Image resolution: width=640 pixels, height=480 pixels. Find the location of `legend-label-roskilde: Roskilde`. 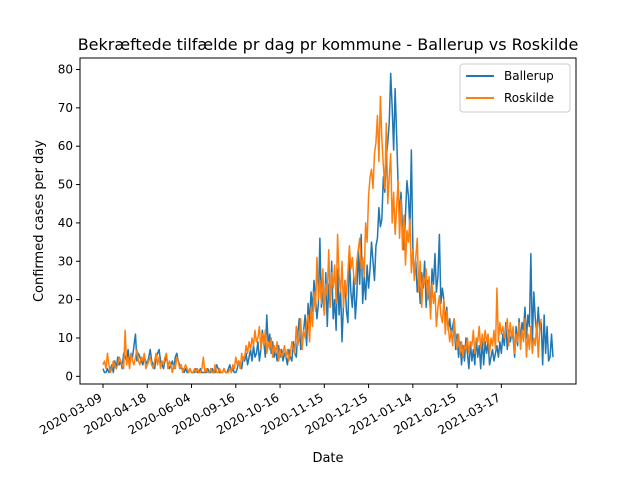

legend-label-roskilde: Roskilde is located at coordinates (529, 98).